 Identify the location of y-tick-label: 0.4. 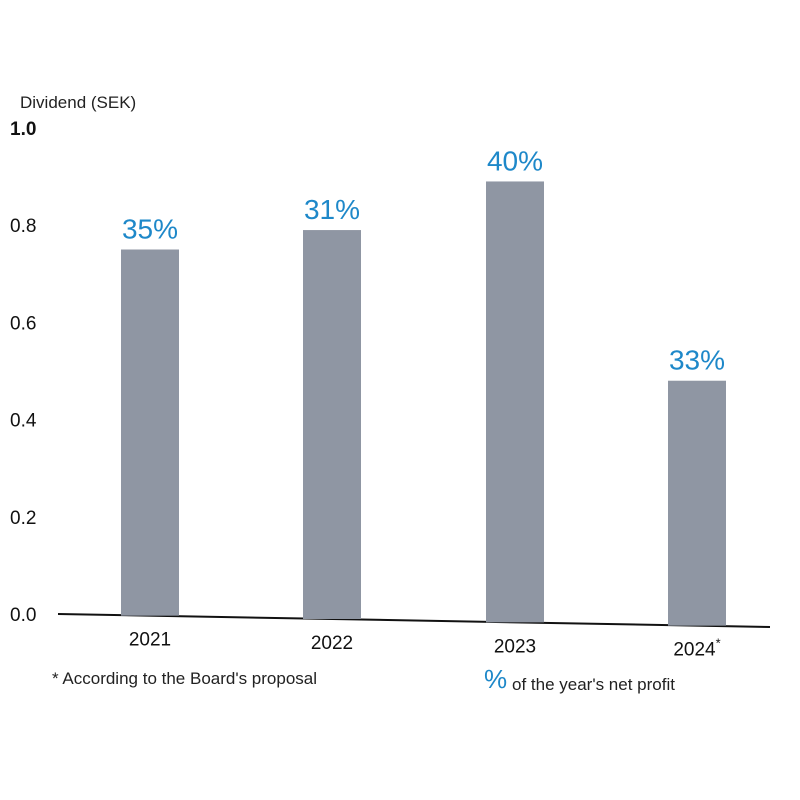
(23, 421).